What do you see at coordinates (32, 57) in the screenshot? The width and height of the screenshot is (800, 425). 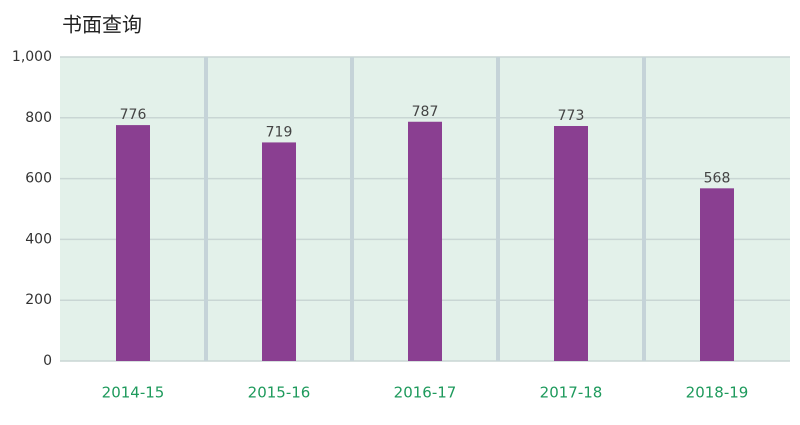 I see `y-tick-label: 1,000` at bounding box center [32, 57].